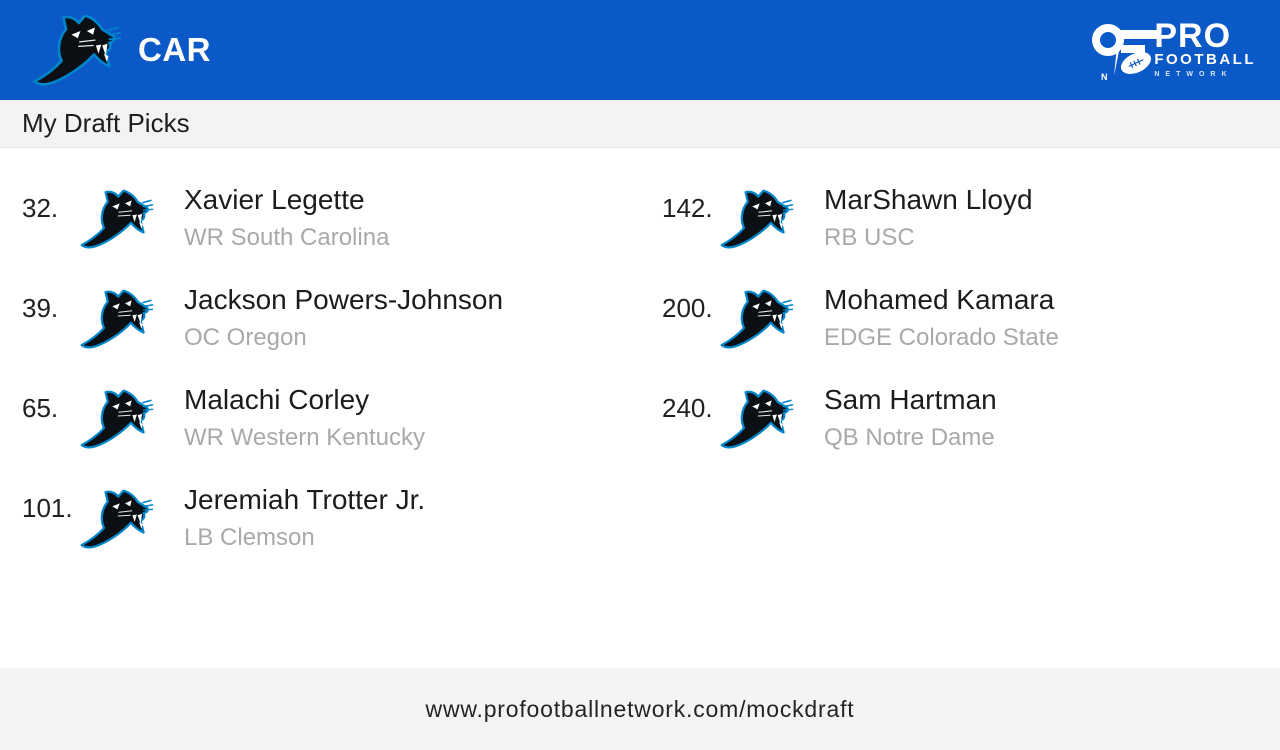 Image resolution: width=1280 pixels, height=750 pixels. What do you see at coordinates (245, 337) in the screenshot?
I see `player-position-school: OC Oregon` at bounding box center [245, 337].